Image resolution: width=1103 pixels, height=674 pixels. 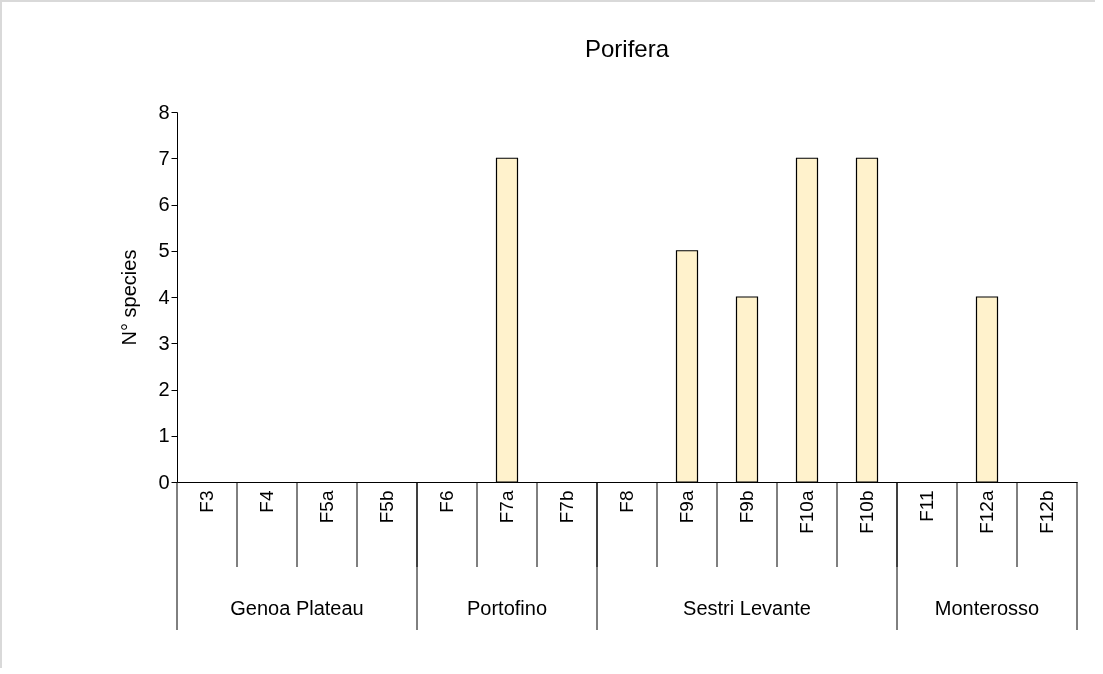 What do you see at coordinates (164, 111) in the screenshot?
I see `y-tick-label: 8` at bounding box center [164, 111].